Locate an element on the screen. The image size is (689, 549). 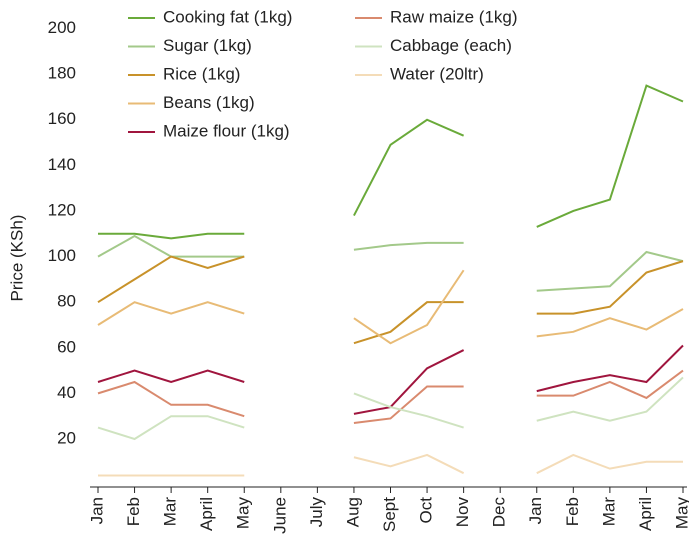
y-tick-label: 120 is located at coordinates (62, 209).